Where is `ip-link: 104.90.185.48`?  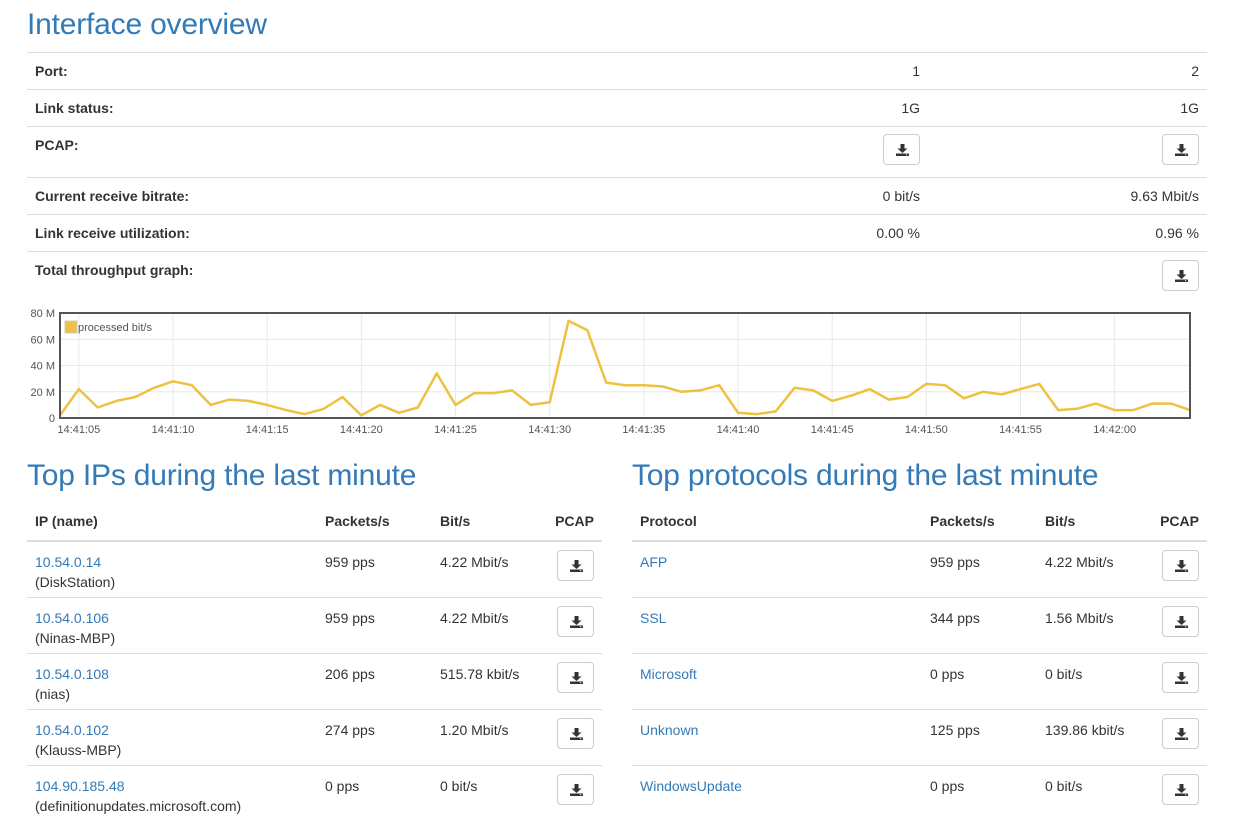
ip-link: 104.90.185.48 is located at coordinates (80, 785).